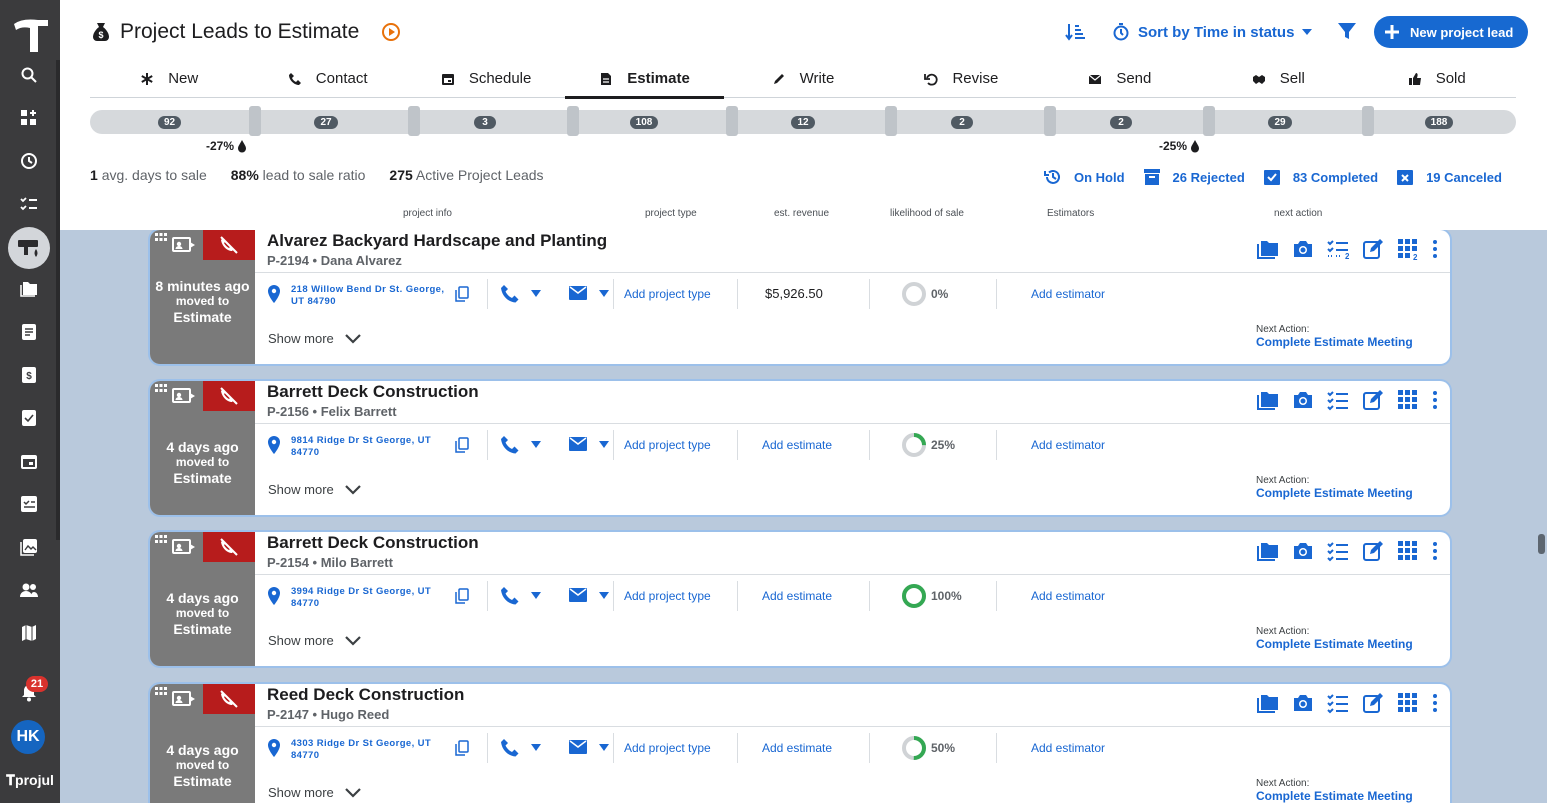 Image resolution: width=1547 pixels, height=803 pixels. What do you see at coordinates (358, 411) in the screenshot?
I see `customer-name: Felix Barrett` at bounding box center [358, 411].